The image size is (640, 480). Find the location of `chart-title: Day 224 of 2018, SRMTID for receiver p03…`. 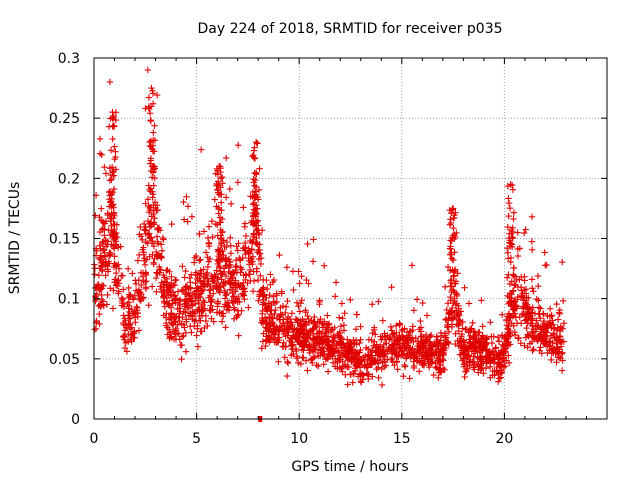

chart-title: Day 224 of 2018, SRMTID for receiver p03… is located at coordinates (349, 29).